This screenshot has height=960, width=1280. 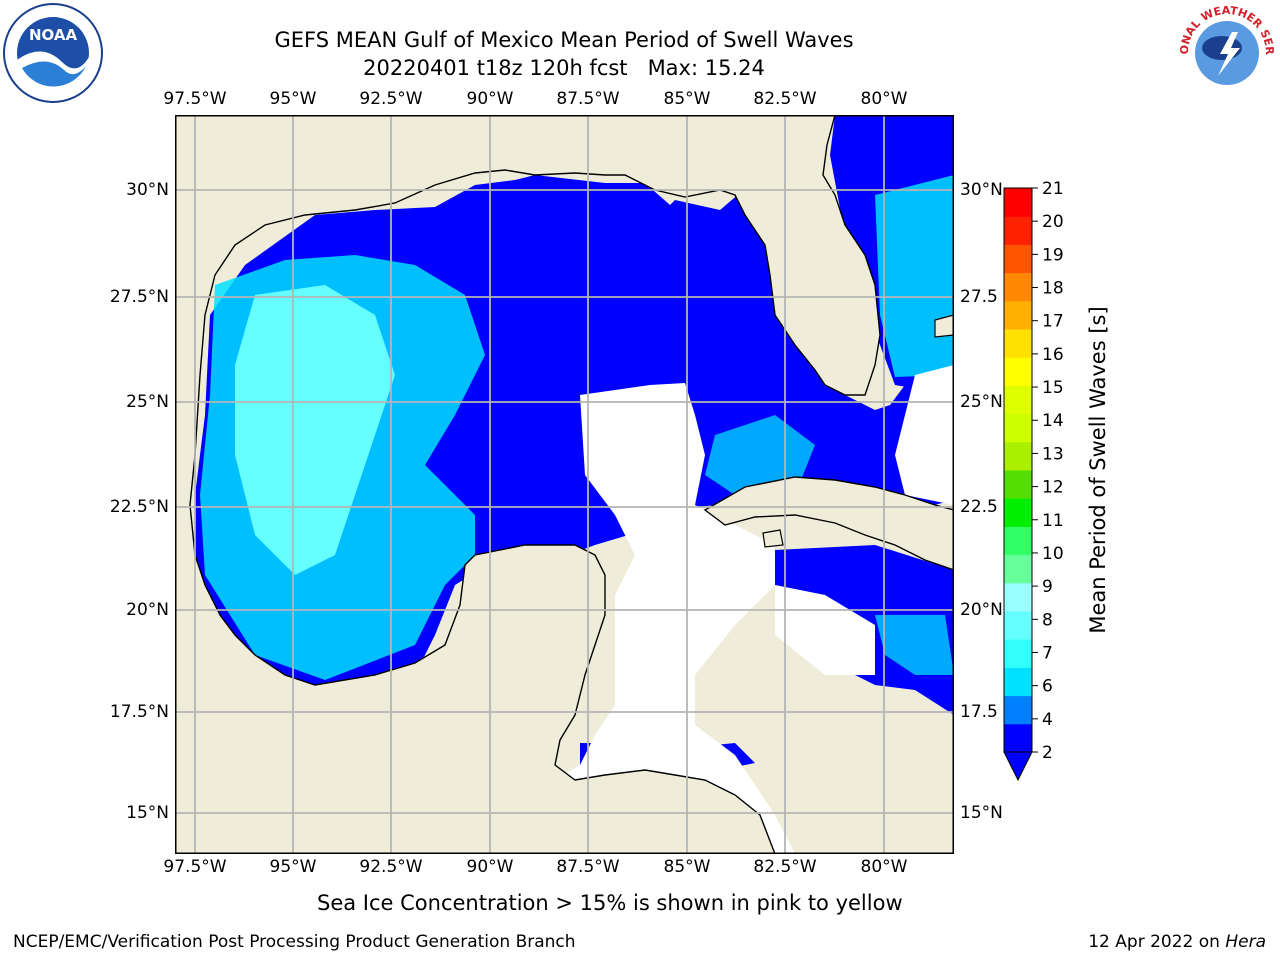 I want to click on western-gulf-water-light, so click(x=315, y=430).